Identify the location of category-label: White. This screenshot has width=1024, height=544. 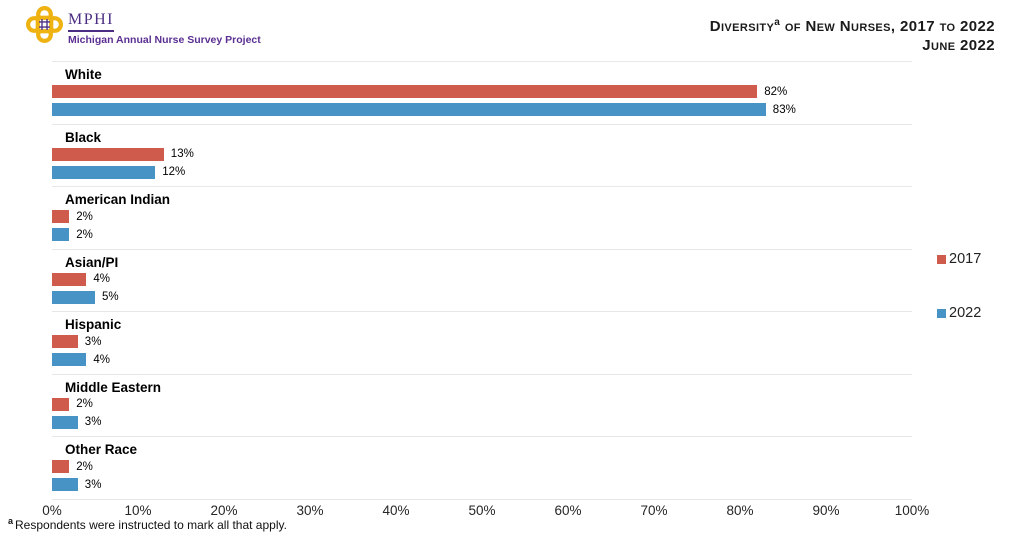
(83, 74).